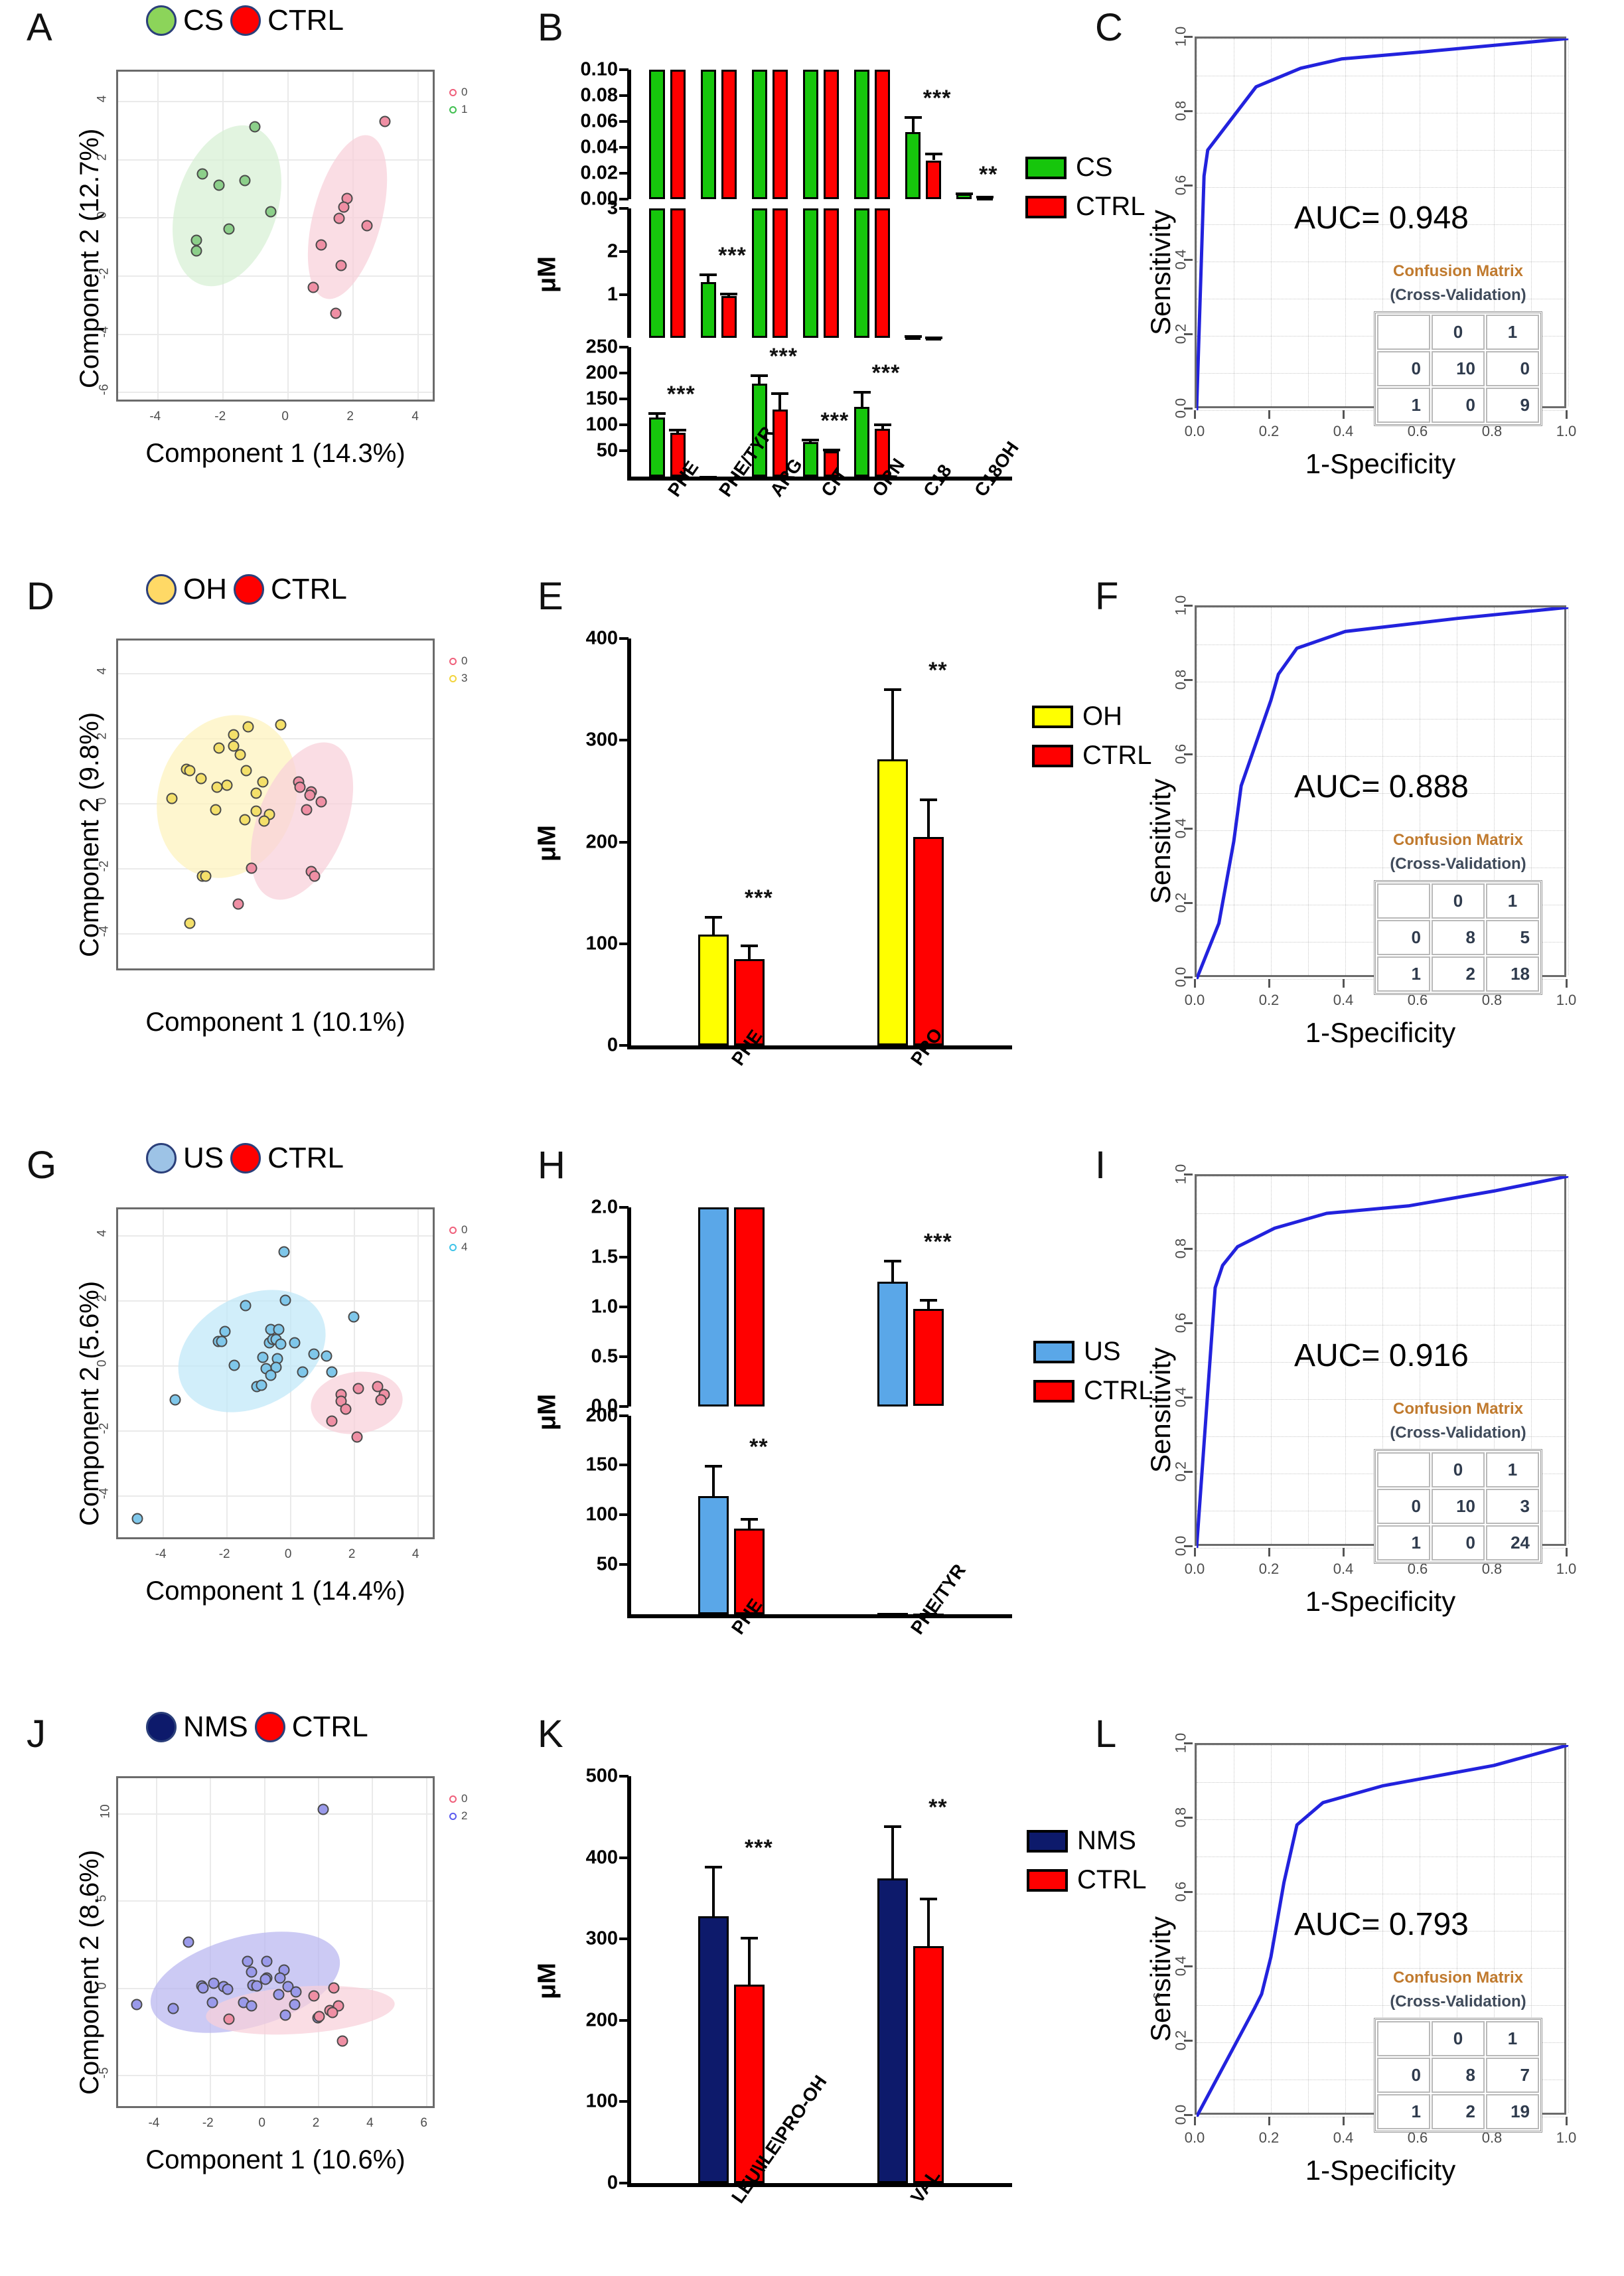 This screenshot has height=2276, width=1624. What do you see at coordinates (996, 469) in the screenshot?
I see `category-label: C18OH` at bounding box center [996, 469].